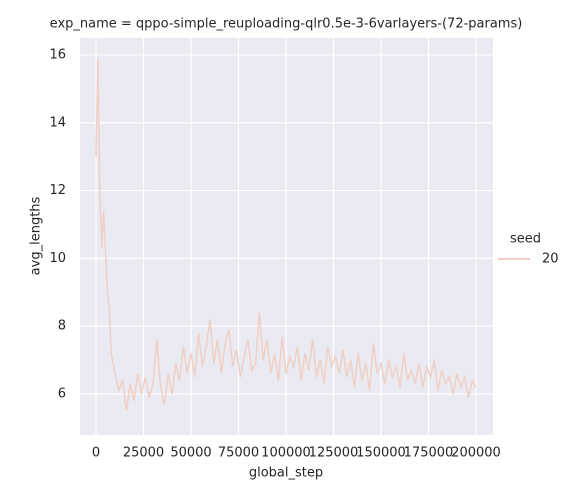  Describe the element at coordinates (96, 453) in the screenshot. I see `x-tick-label: 0` at that location.